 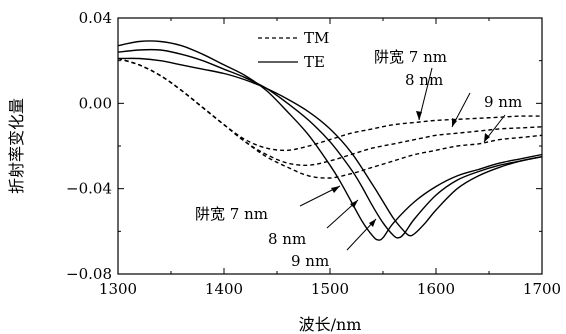 I want to click on y-tick-label: −0.08, so click(x=89, y=274).